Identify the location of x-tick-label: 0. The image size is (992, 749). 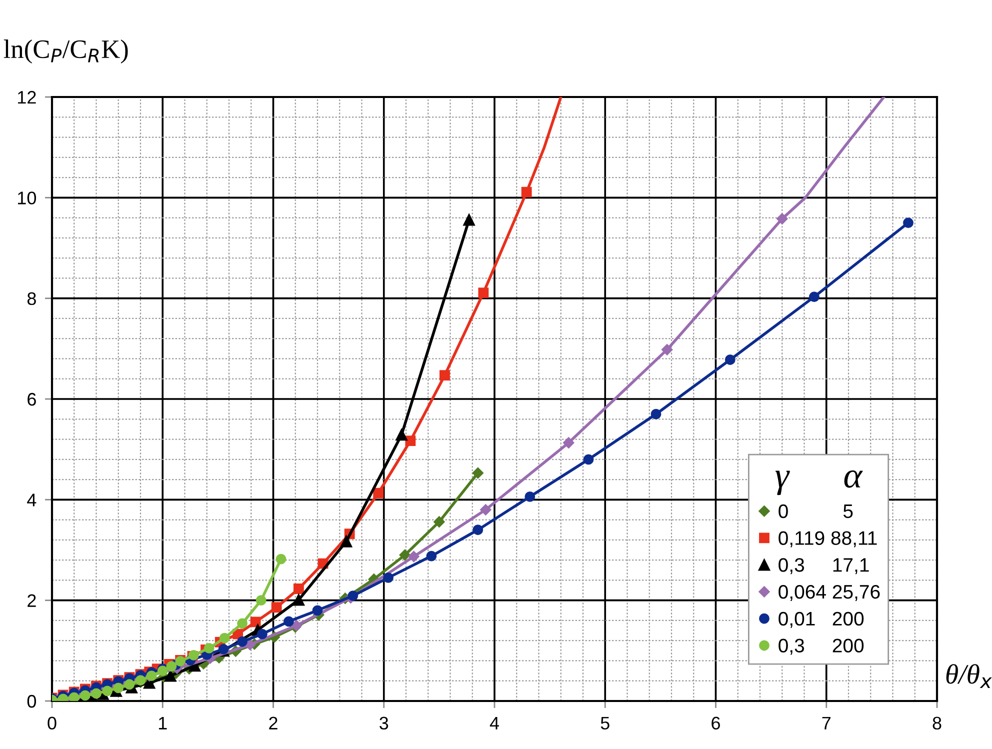
(52, 723).